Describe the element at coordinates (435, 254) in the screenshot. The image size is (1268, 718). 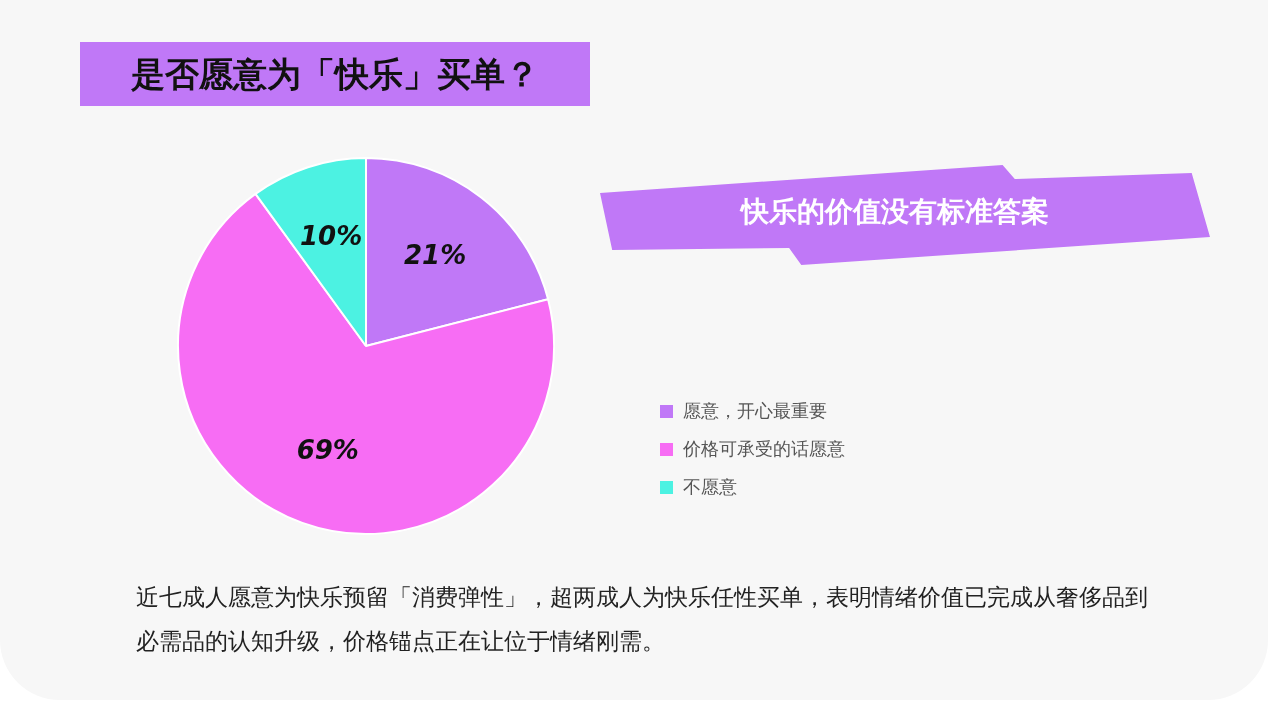
I see `data-label: 21%` at that location.